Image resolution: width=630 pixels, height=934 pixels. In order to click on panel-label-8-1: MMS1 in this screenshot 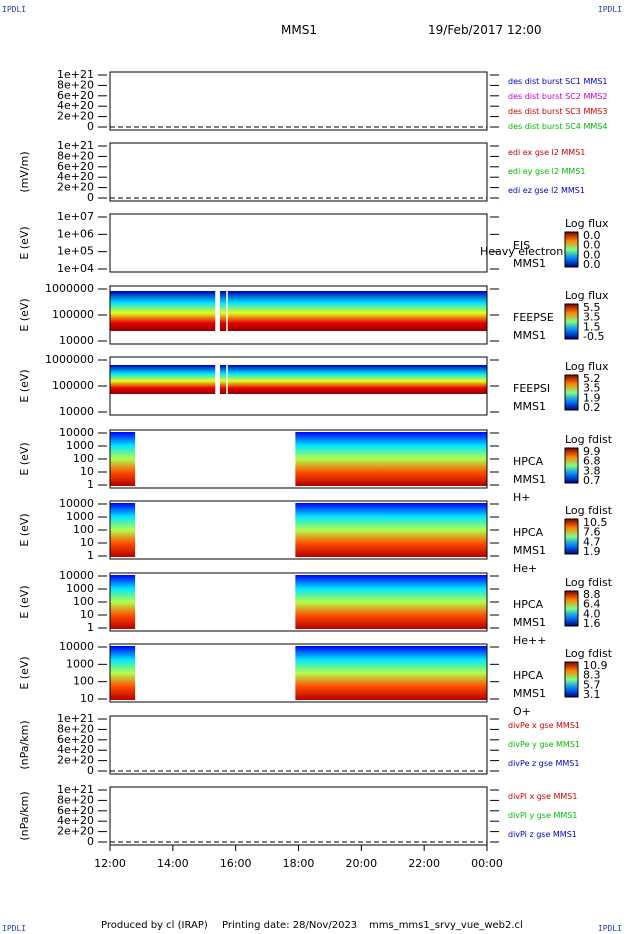, I will do `click(529, 693)`.